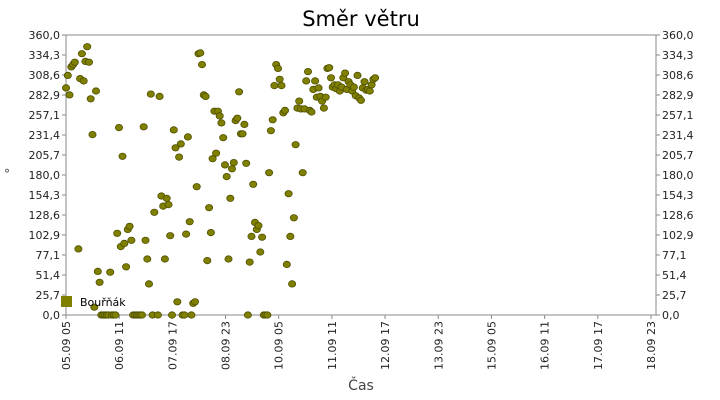 The image size is (720, 400). What do you see at coordinates (226, 345) in the screenshot?
I see `x-tick-label: 08.09 23` at bounding box center [226, 345].